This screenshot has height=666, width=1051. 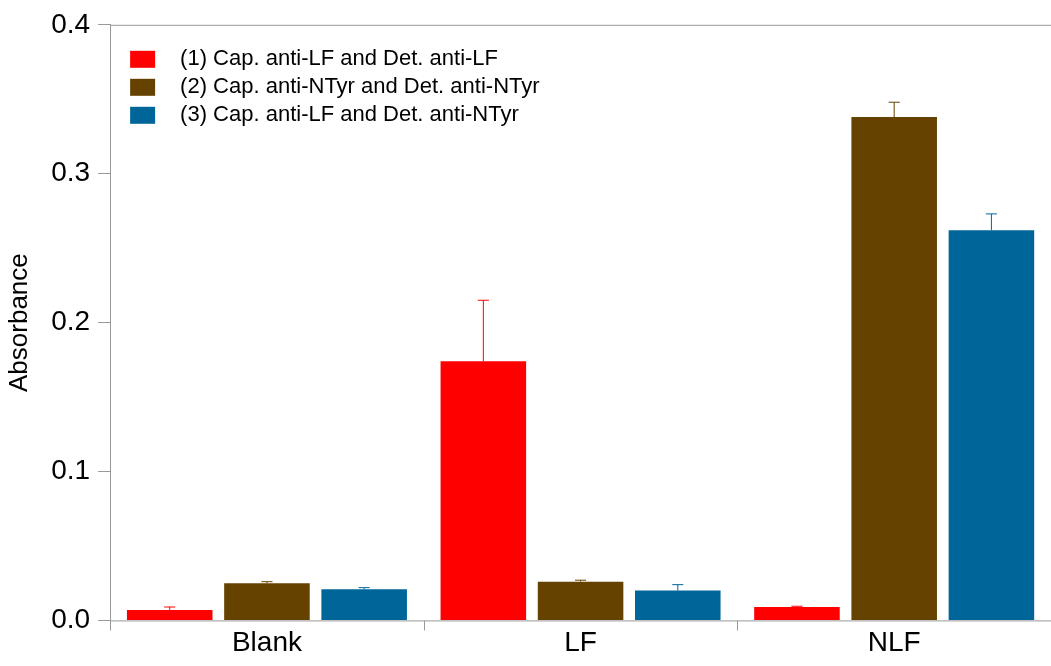 What do you see at coordinates (267, 641) in the screenshot?
I see `x-tick-label: Blank` at bounding box center [267, 641].